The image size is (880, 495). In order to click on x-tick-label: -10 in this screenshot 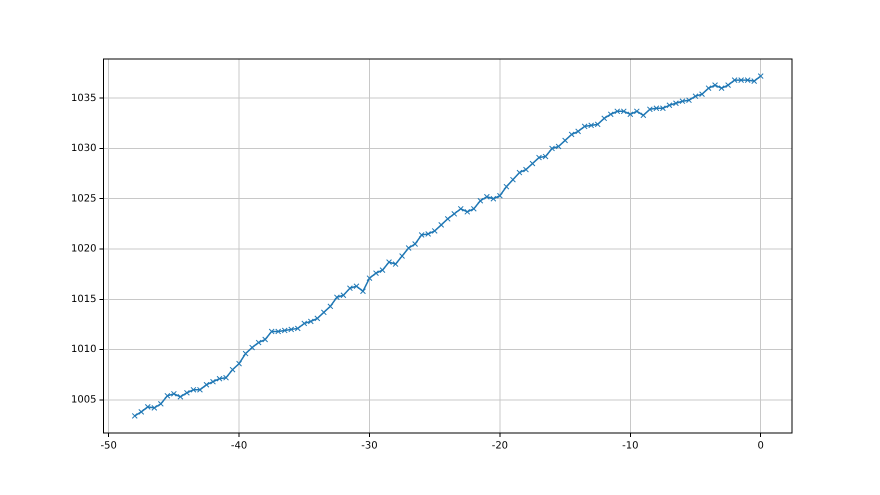, I will do `click(630, 446)`.